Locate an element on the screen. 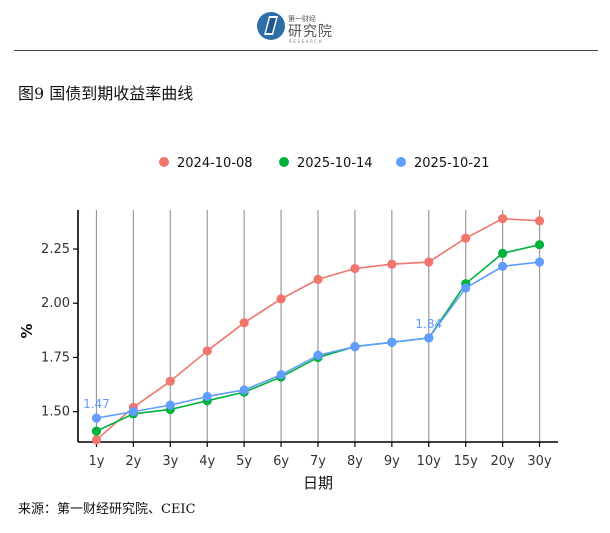  y-tick-label: 1.75 is located at coordinates (55, 357).